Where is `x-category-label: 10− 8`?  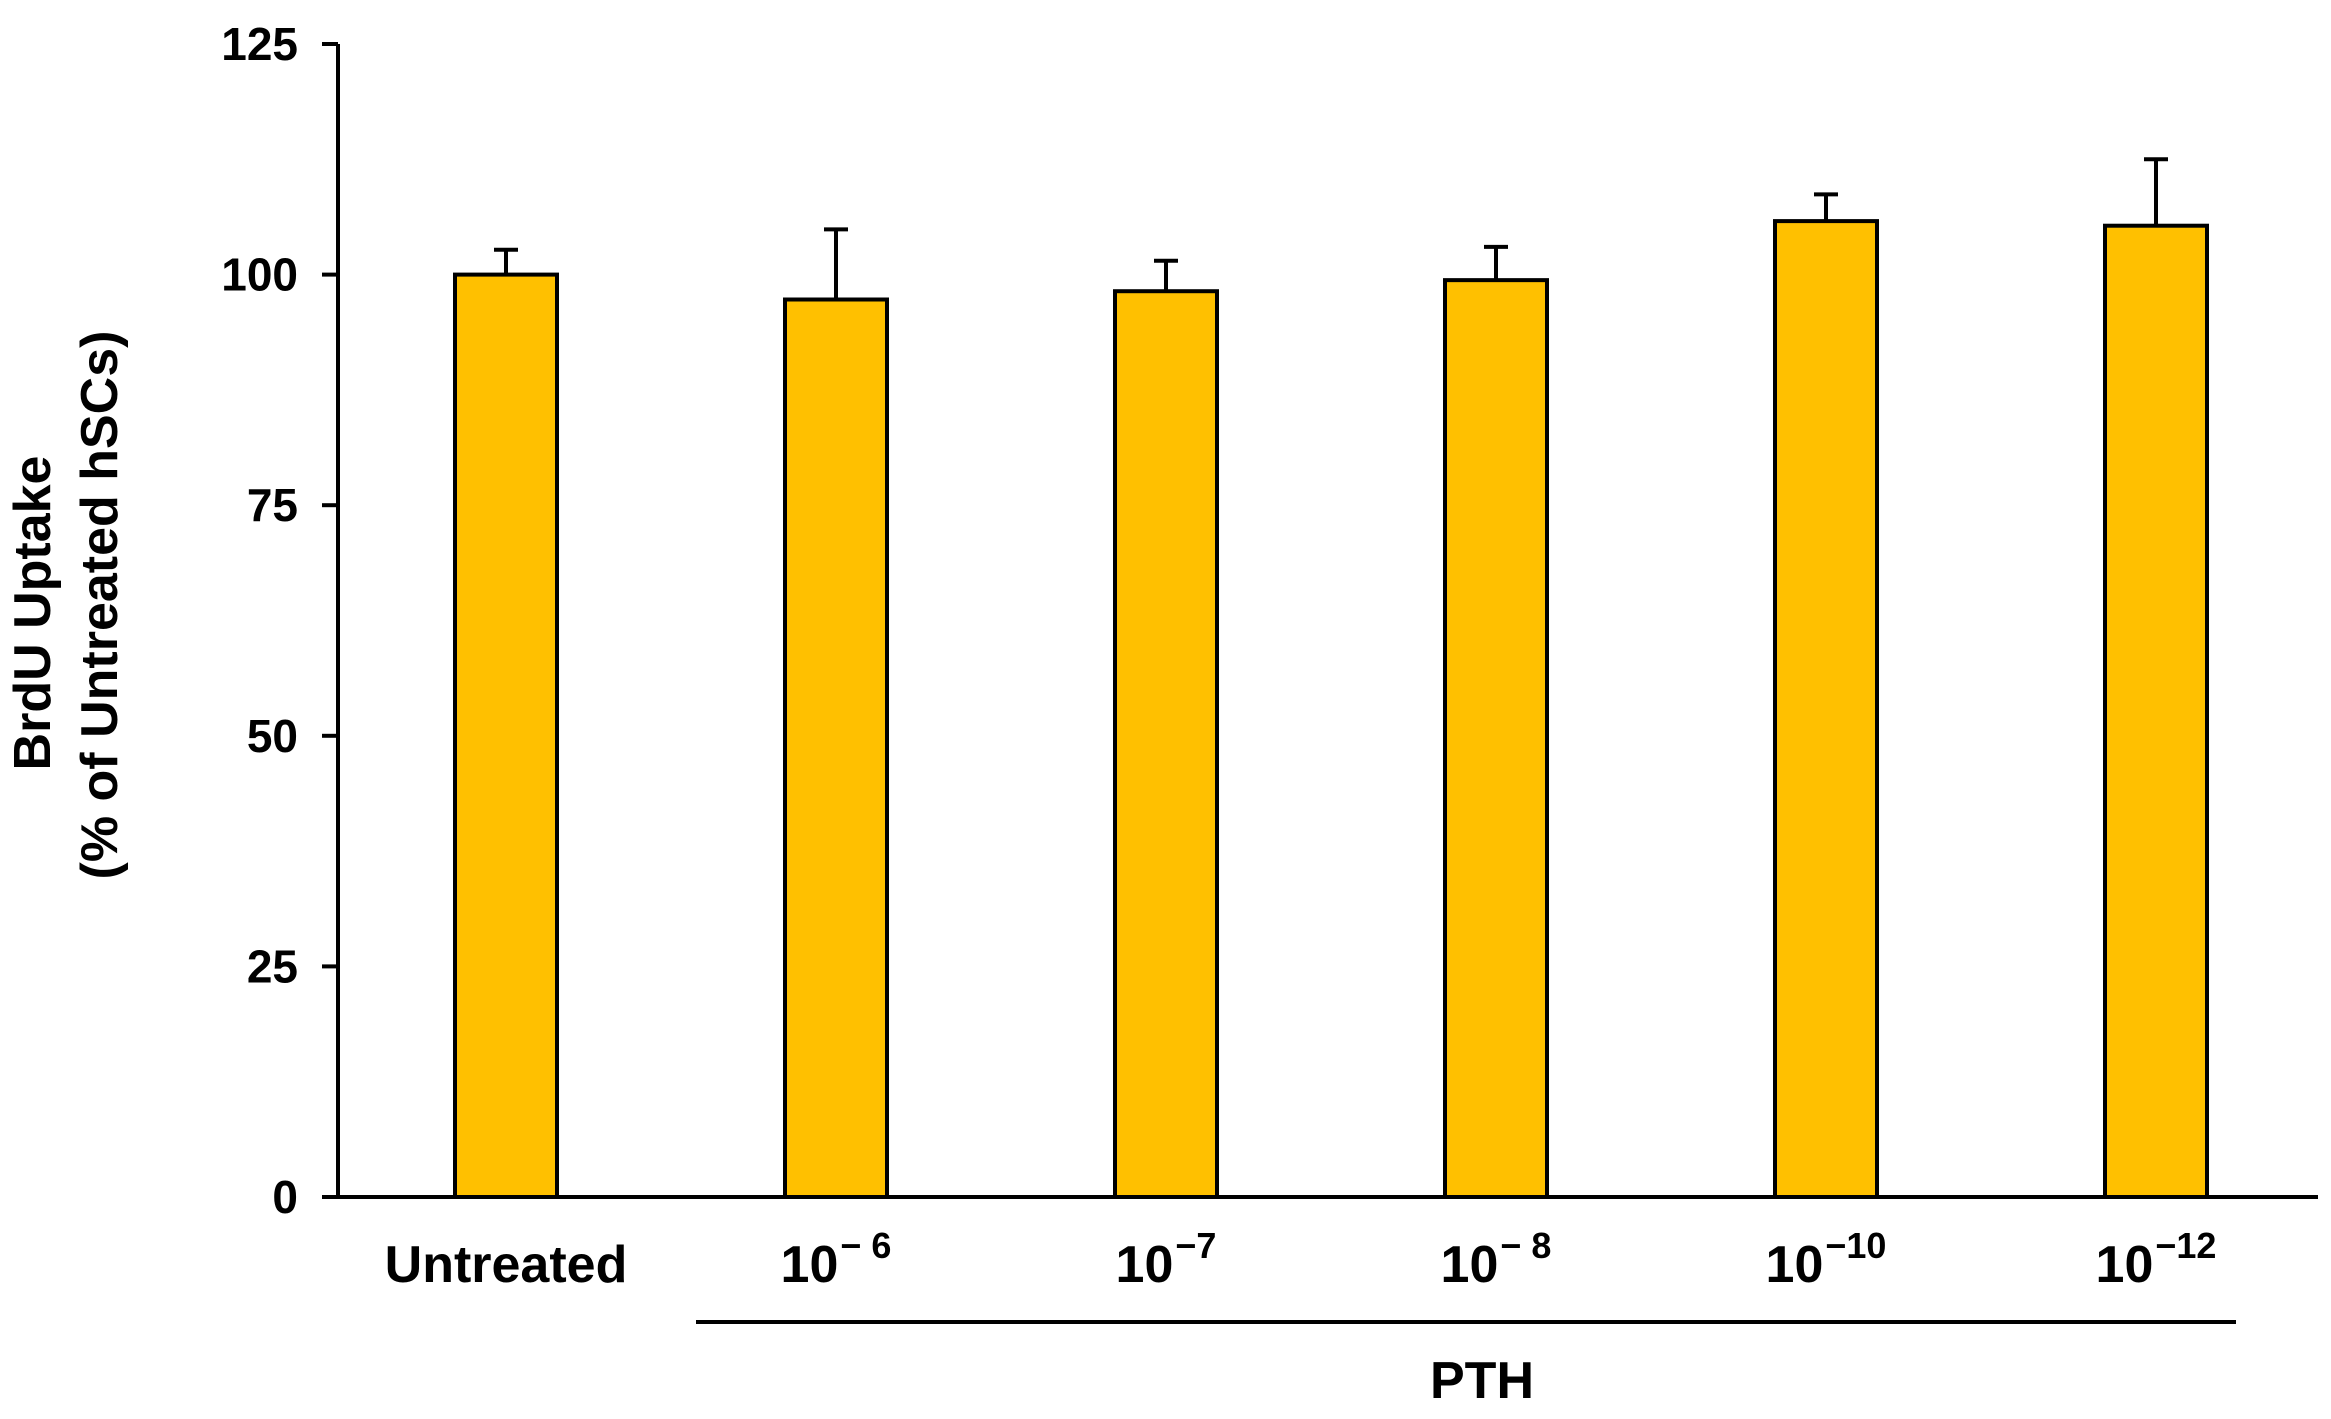
x-category-label: 10− 8 is located at coordinates (1496, 1259).